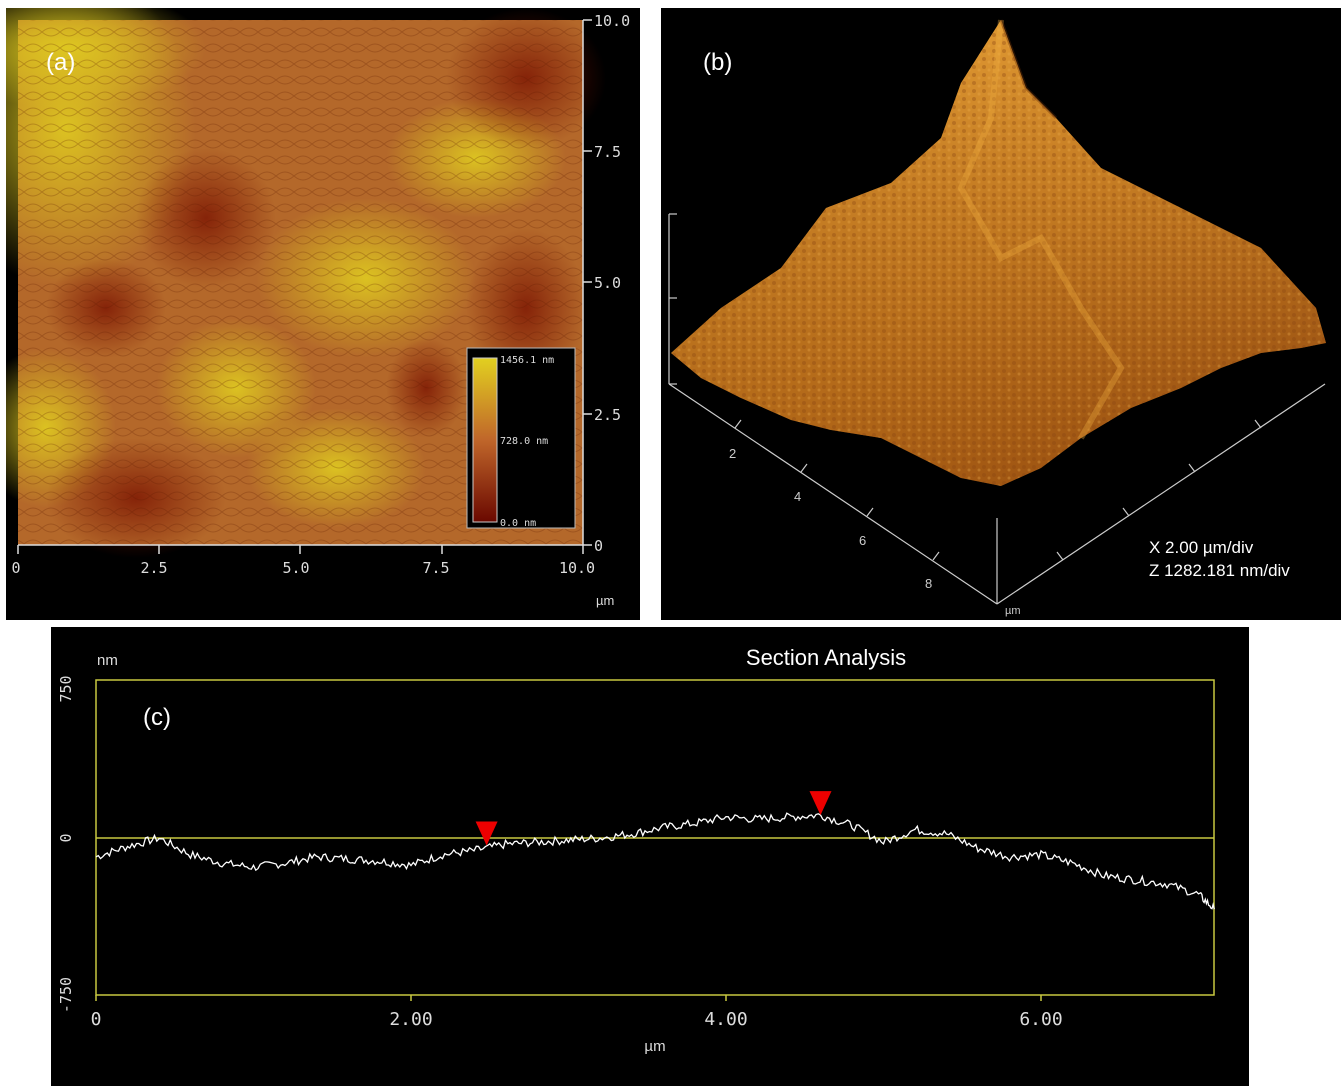  I want to click on colorbar-mid-label: 728.0 nm, so click(524, 441).